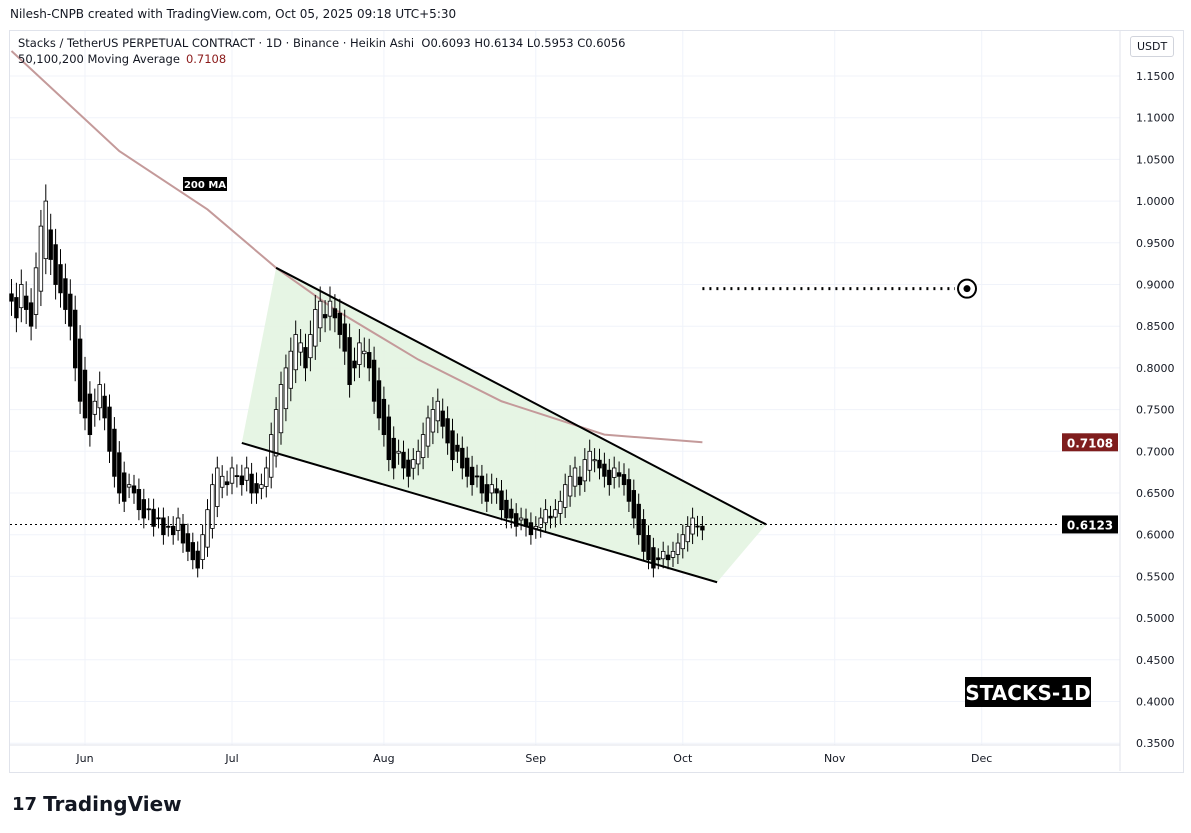  What do you see at coordinates (84, 758) in the screenshot?
I see `x-tick-label: Jun` at bounding box center [84, 758].